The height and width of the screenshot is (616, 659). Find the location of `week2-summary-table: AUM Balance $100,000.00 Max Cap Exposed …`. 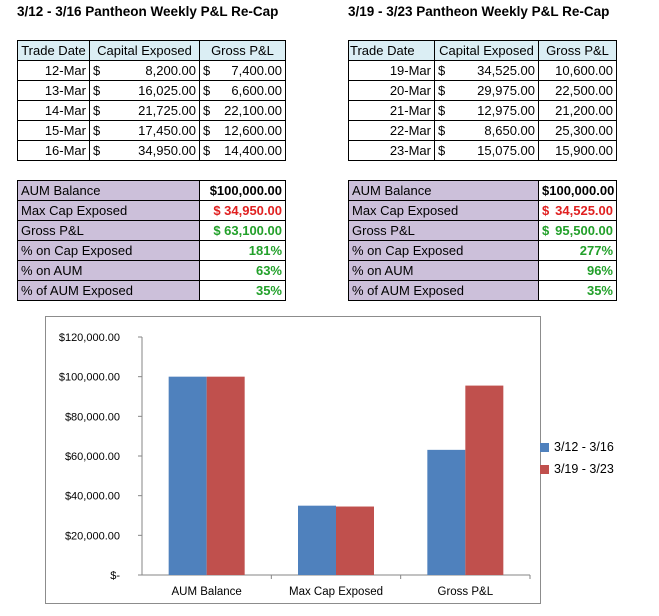

week2-summary-table: AUM Balance $100,000.00 Max Cap Exposed … is located at coordinates (482, 240).